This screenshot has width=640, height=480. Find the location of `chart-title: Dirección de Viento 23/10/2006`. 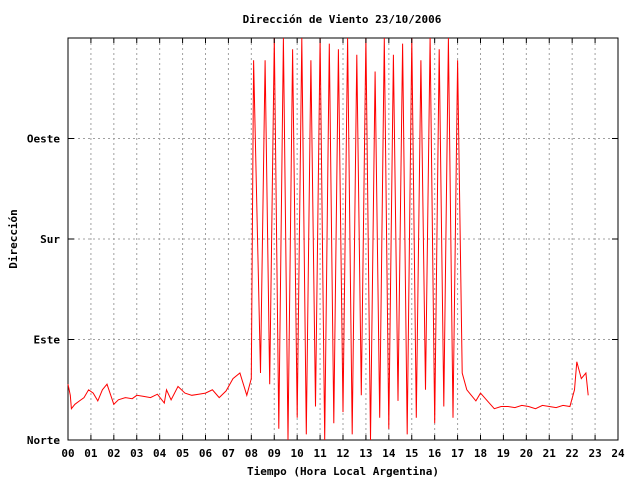

chart-title: Dirección de Viento 23/10/2006 is located at coordinates (342, 19).